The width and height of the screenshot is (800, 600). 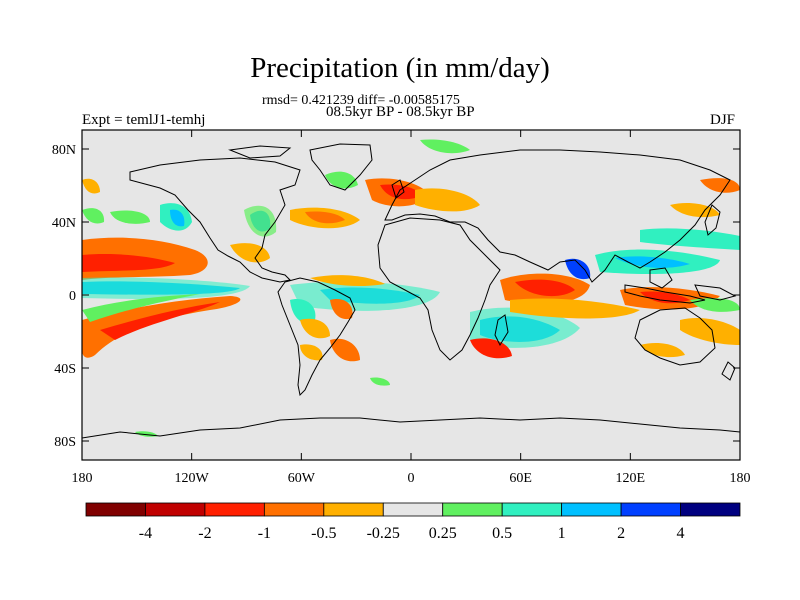 I want to click on anomaly-dry-australia-n, so click(x=710, y=331).